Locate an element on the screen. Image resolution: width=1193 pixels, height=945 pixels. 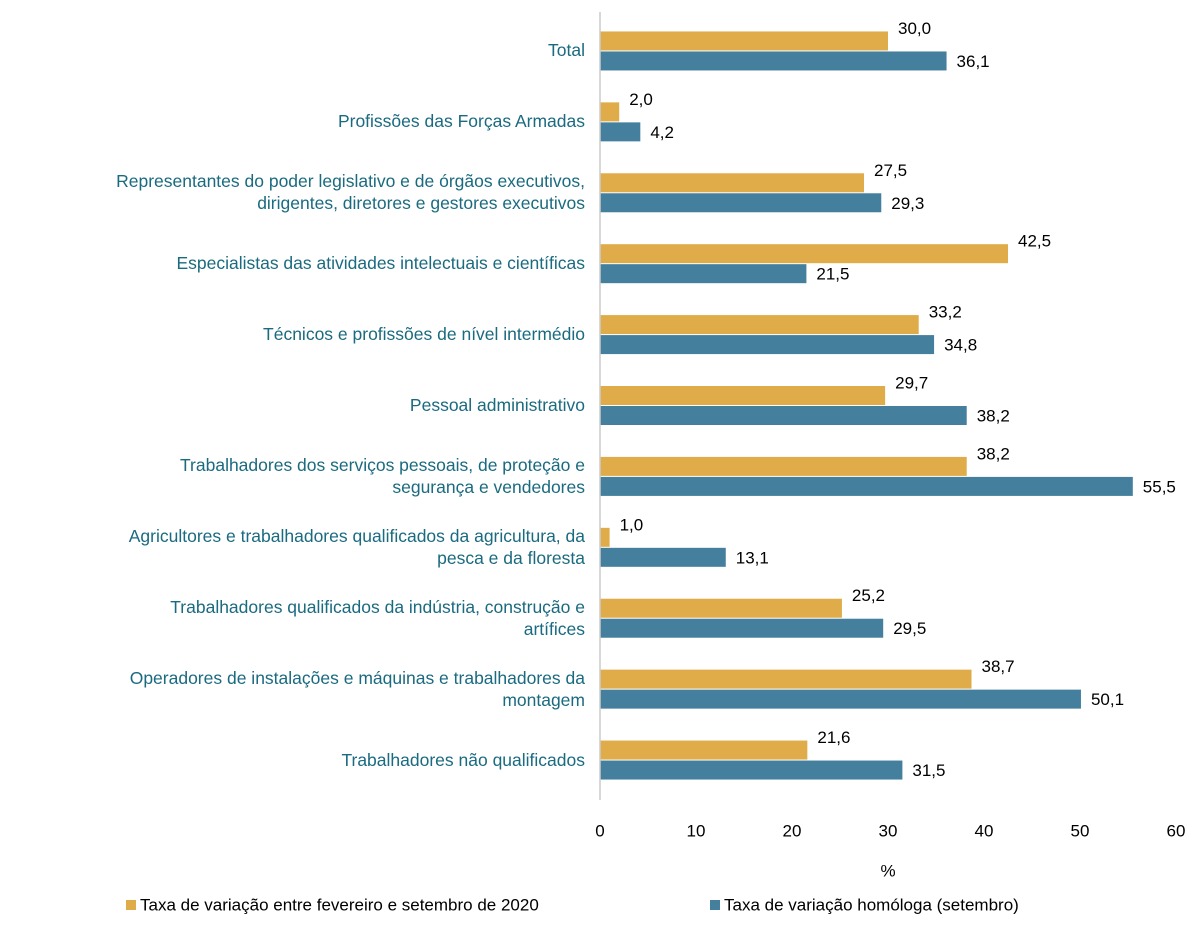
x-tick-label: 50 is located at coordinates (1080, 830).